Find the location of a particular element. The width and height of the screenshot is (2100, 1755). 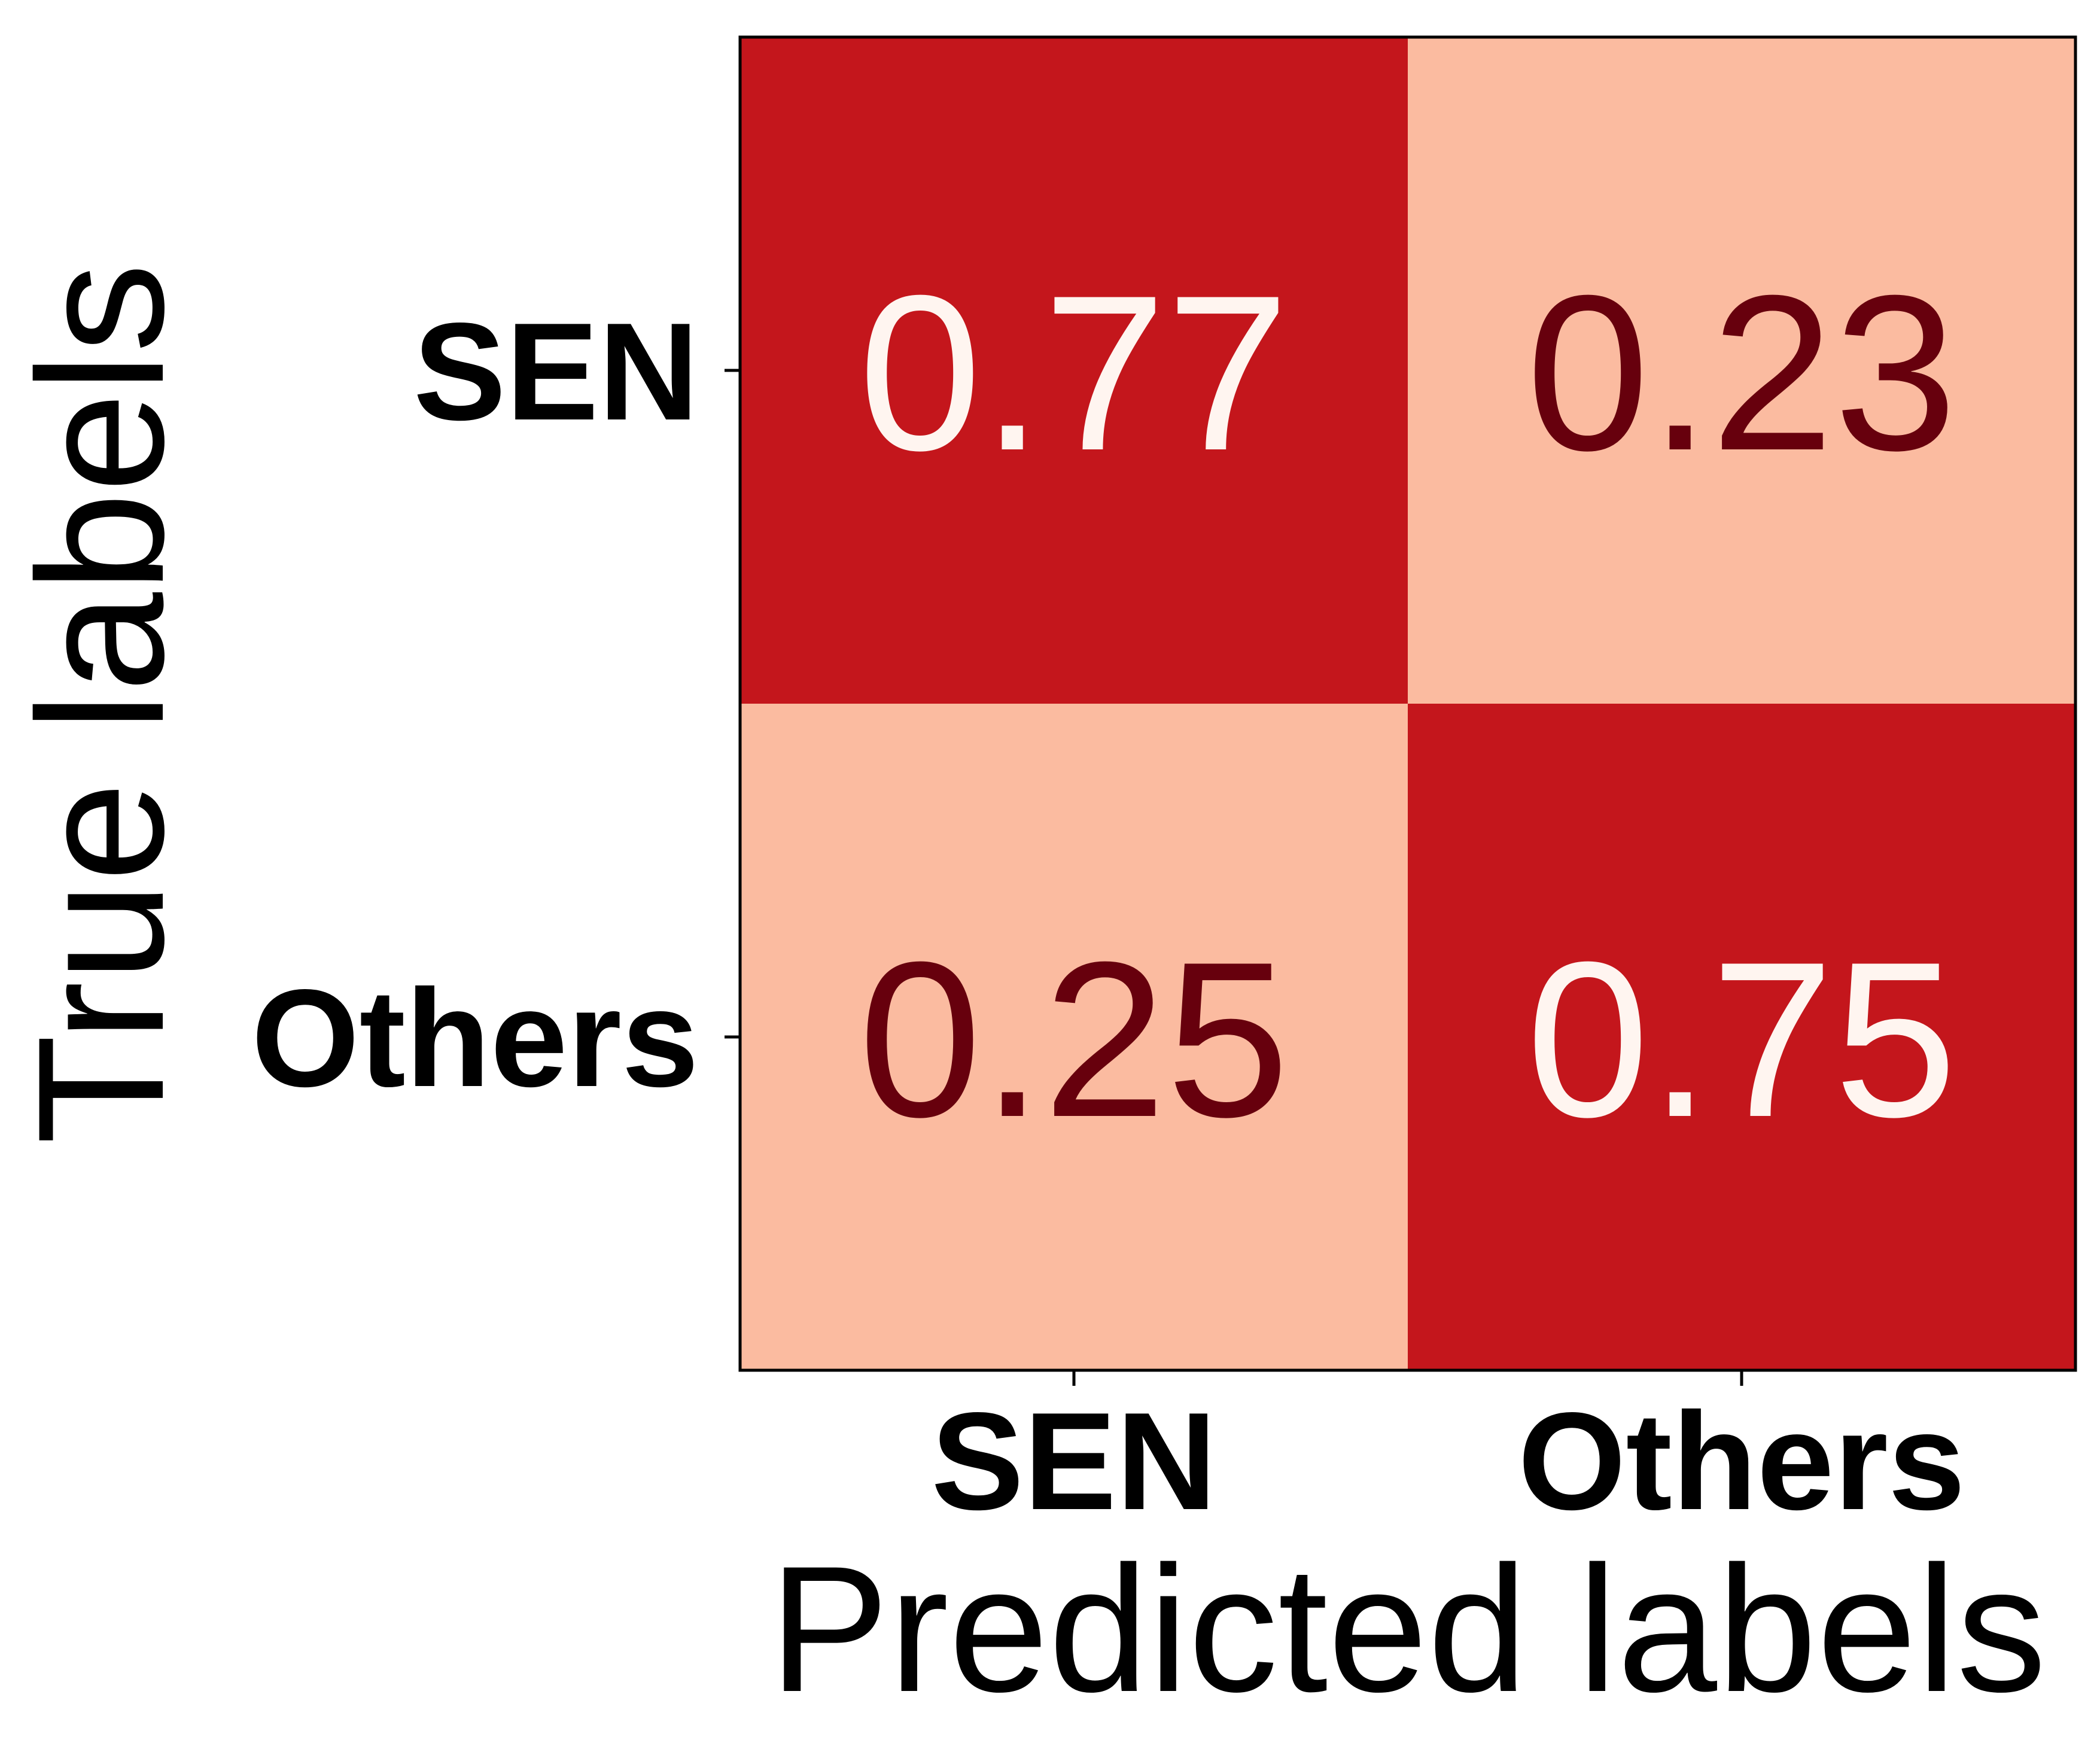

x-axis-title: Predicted labels is located at coordinates (1408, 1629).